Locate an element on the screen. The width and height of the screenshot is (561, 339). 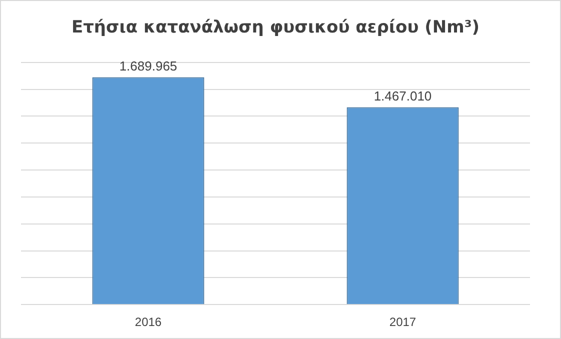
data-label: 1.689.965 is located at coordinates (148, 66).